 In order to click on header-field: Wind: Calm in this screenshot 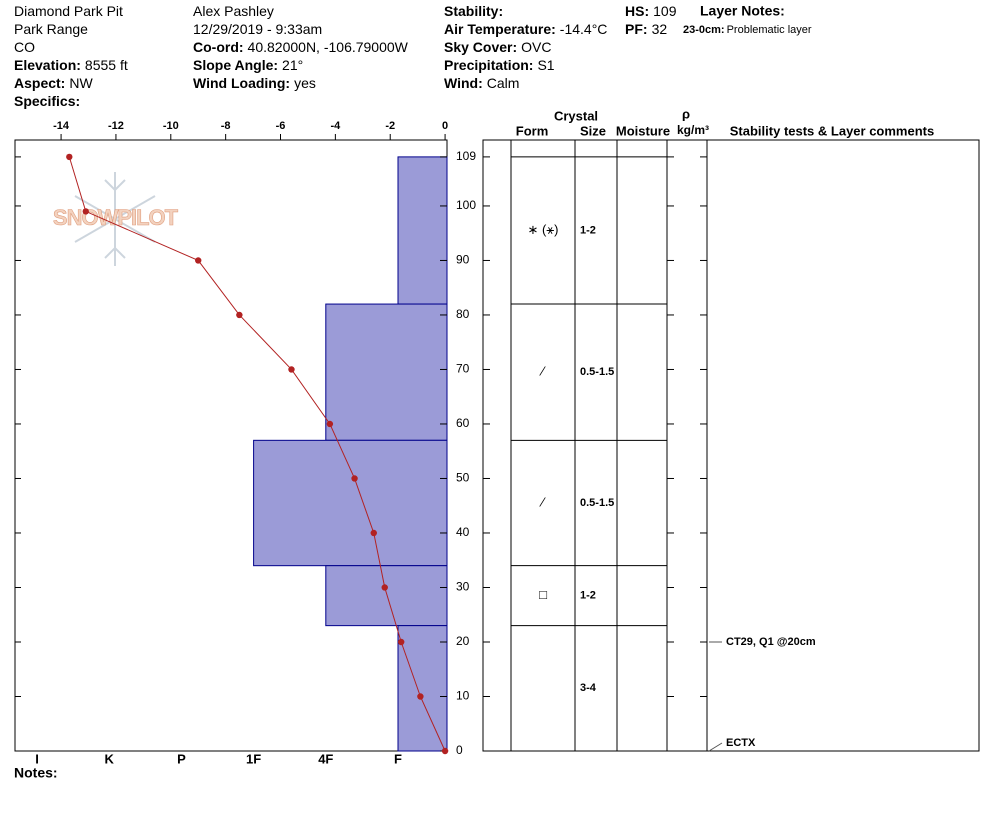, I will do `click(481, 83)`.